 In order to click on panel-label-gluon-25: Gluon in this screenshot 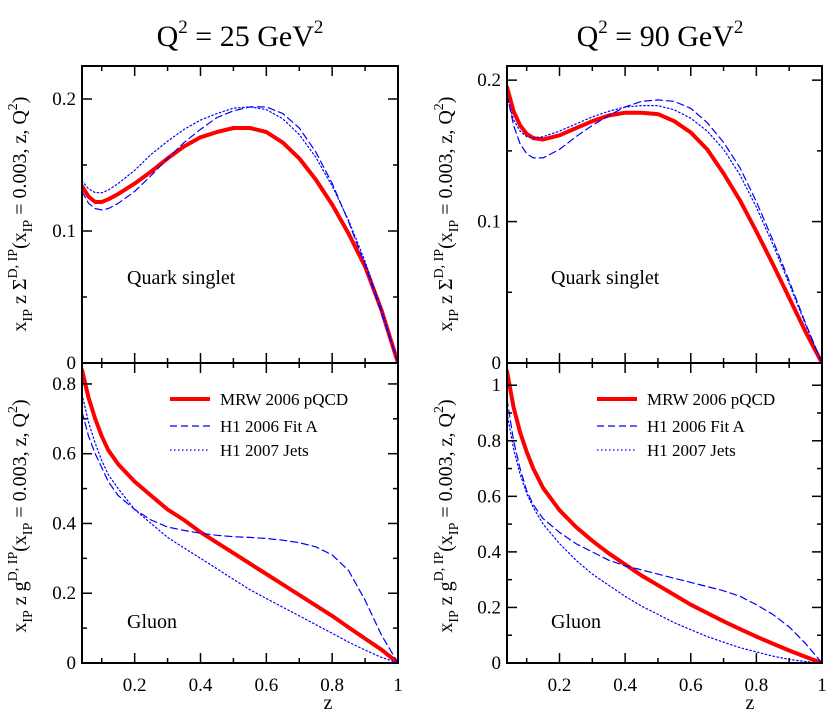, I will do `click(152, 622)`.